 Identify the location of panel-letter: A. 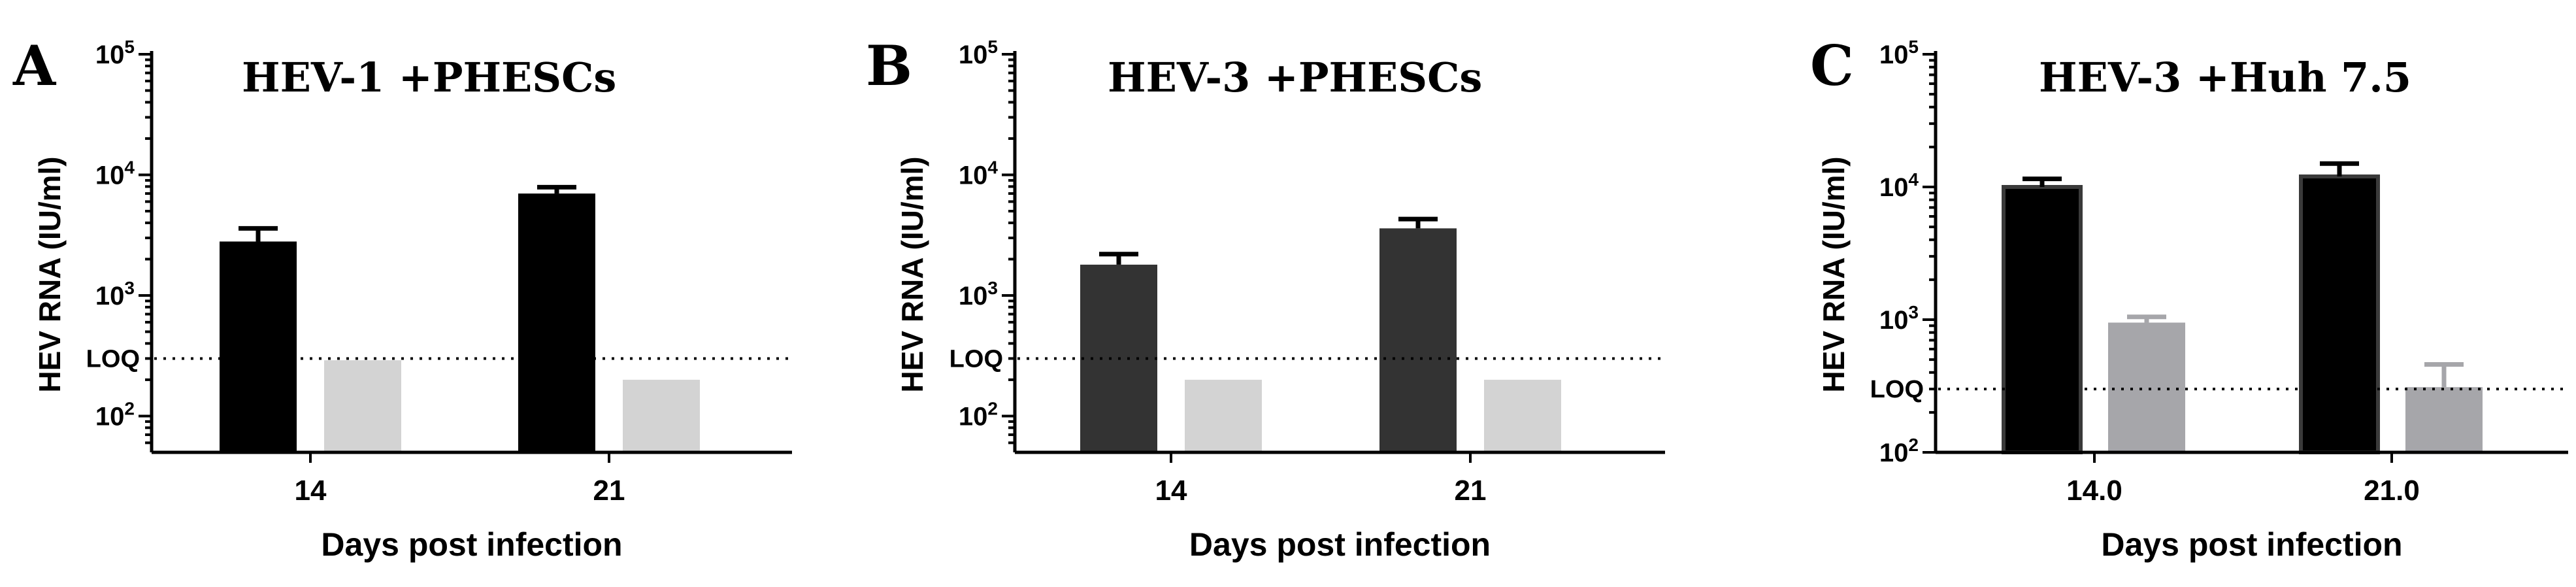
(34, 66).